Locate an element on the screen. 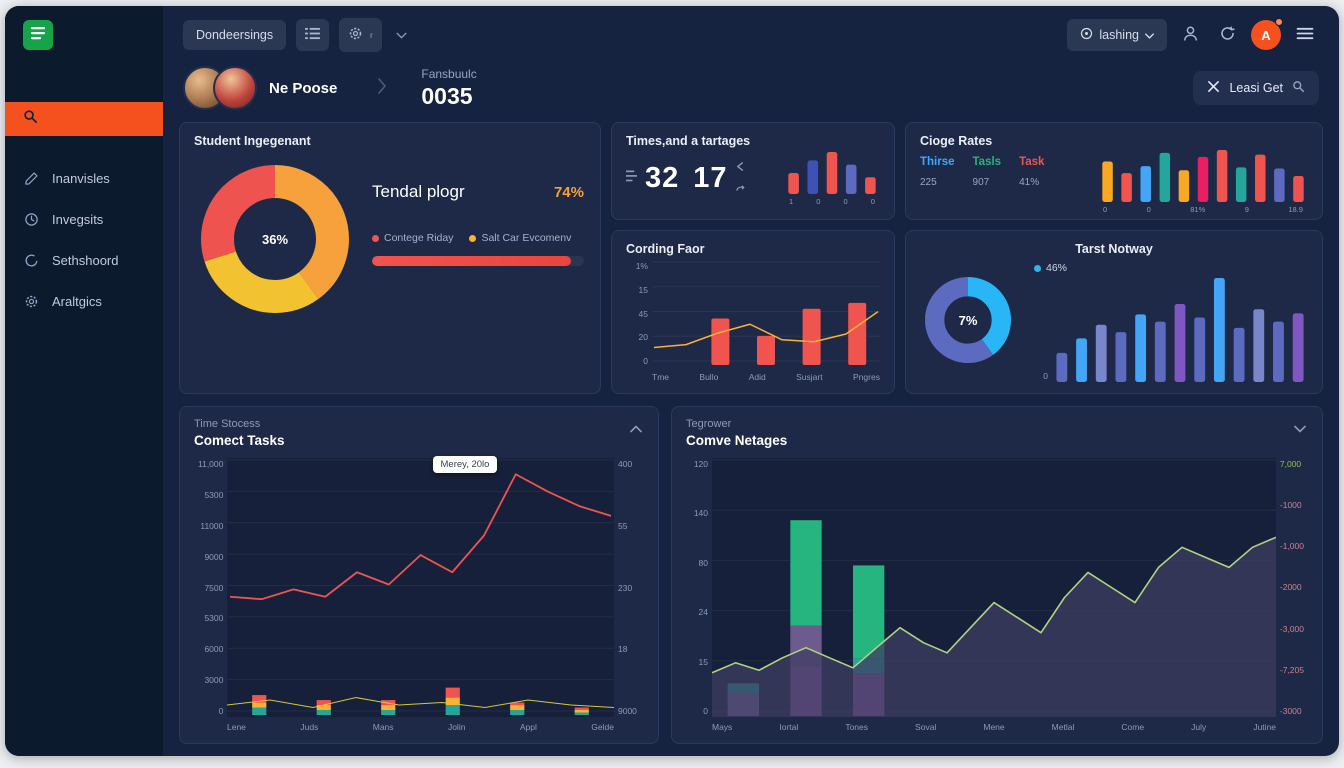 The width and height of the screenshot is (1344, 768). sidebar-item-sethshoord: Sethshoord is located at coordinates (84, 260).